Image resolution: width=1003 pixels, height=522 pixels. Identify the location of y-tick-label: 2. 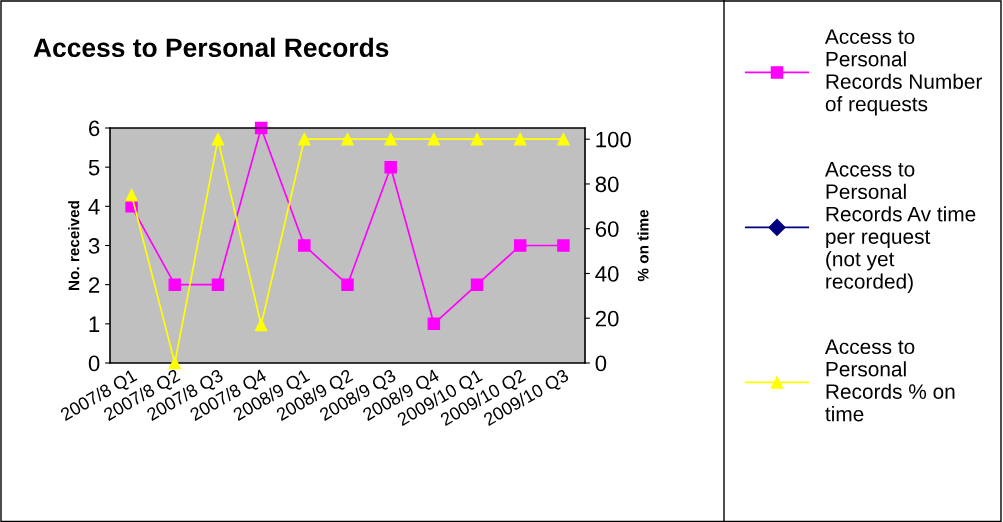
(94, 285).